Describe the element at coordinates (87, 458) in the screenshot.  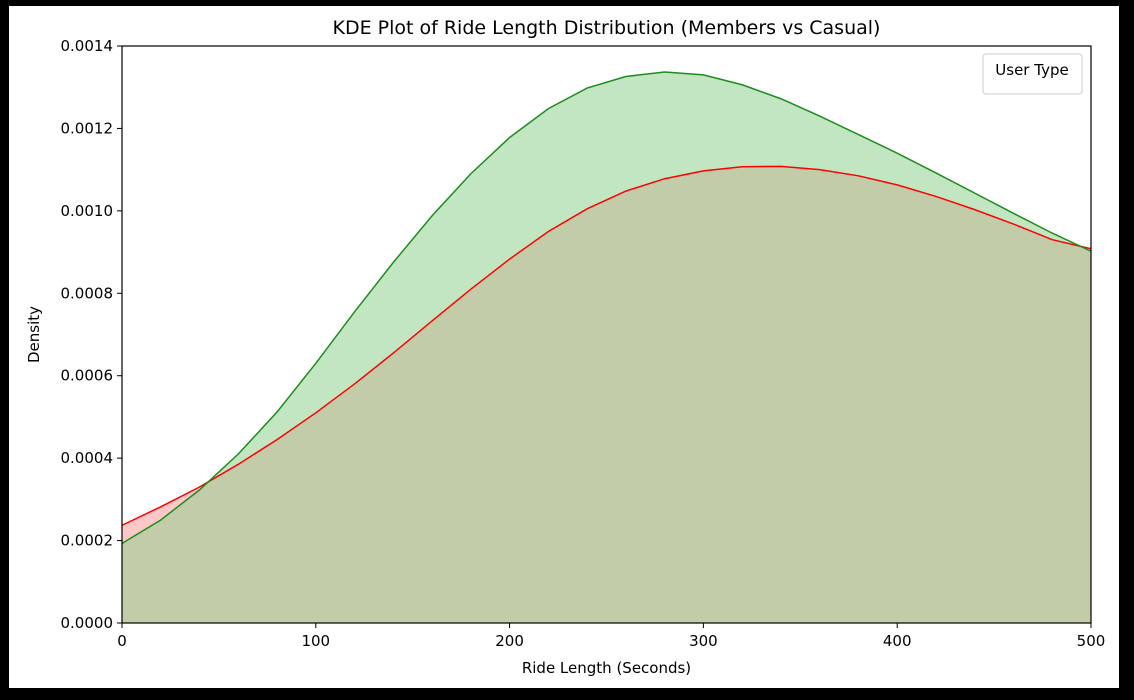
I see `y-tick-label: 0.0004` at that location.